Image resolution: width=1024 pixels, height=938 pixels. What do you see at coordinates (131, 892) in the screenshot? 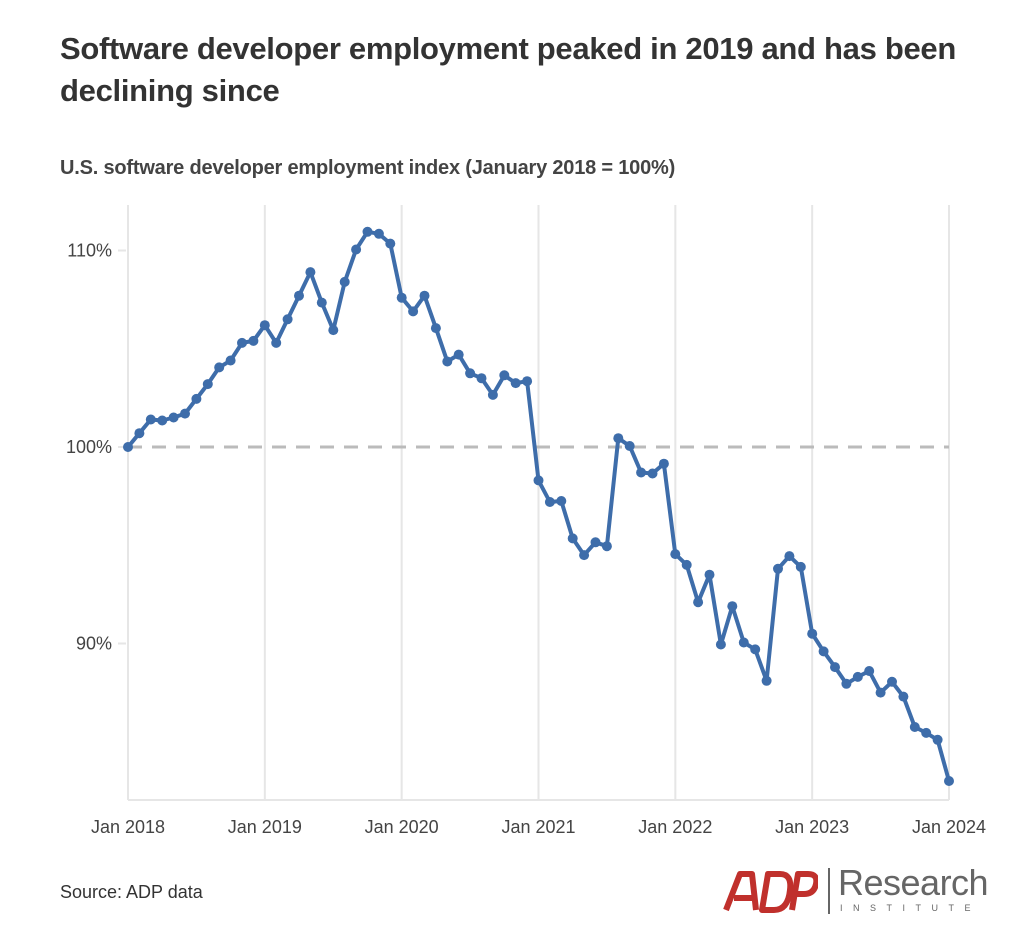
I see `source-note: Source: ADP data` at bounding box center [131, 892].